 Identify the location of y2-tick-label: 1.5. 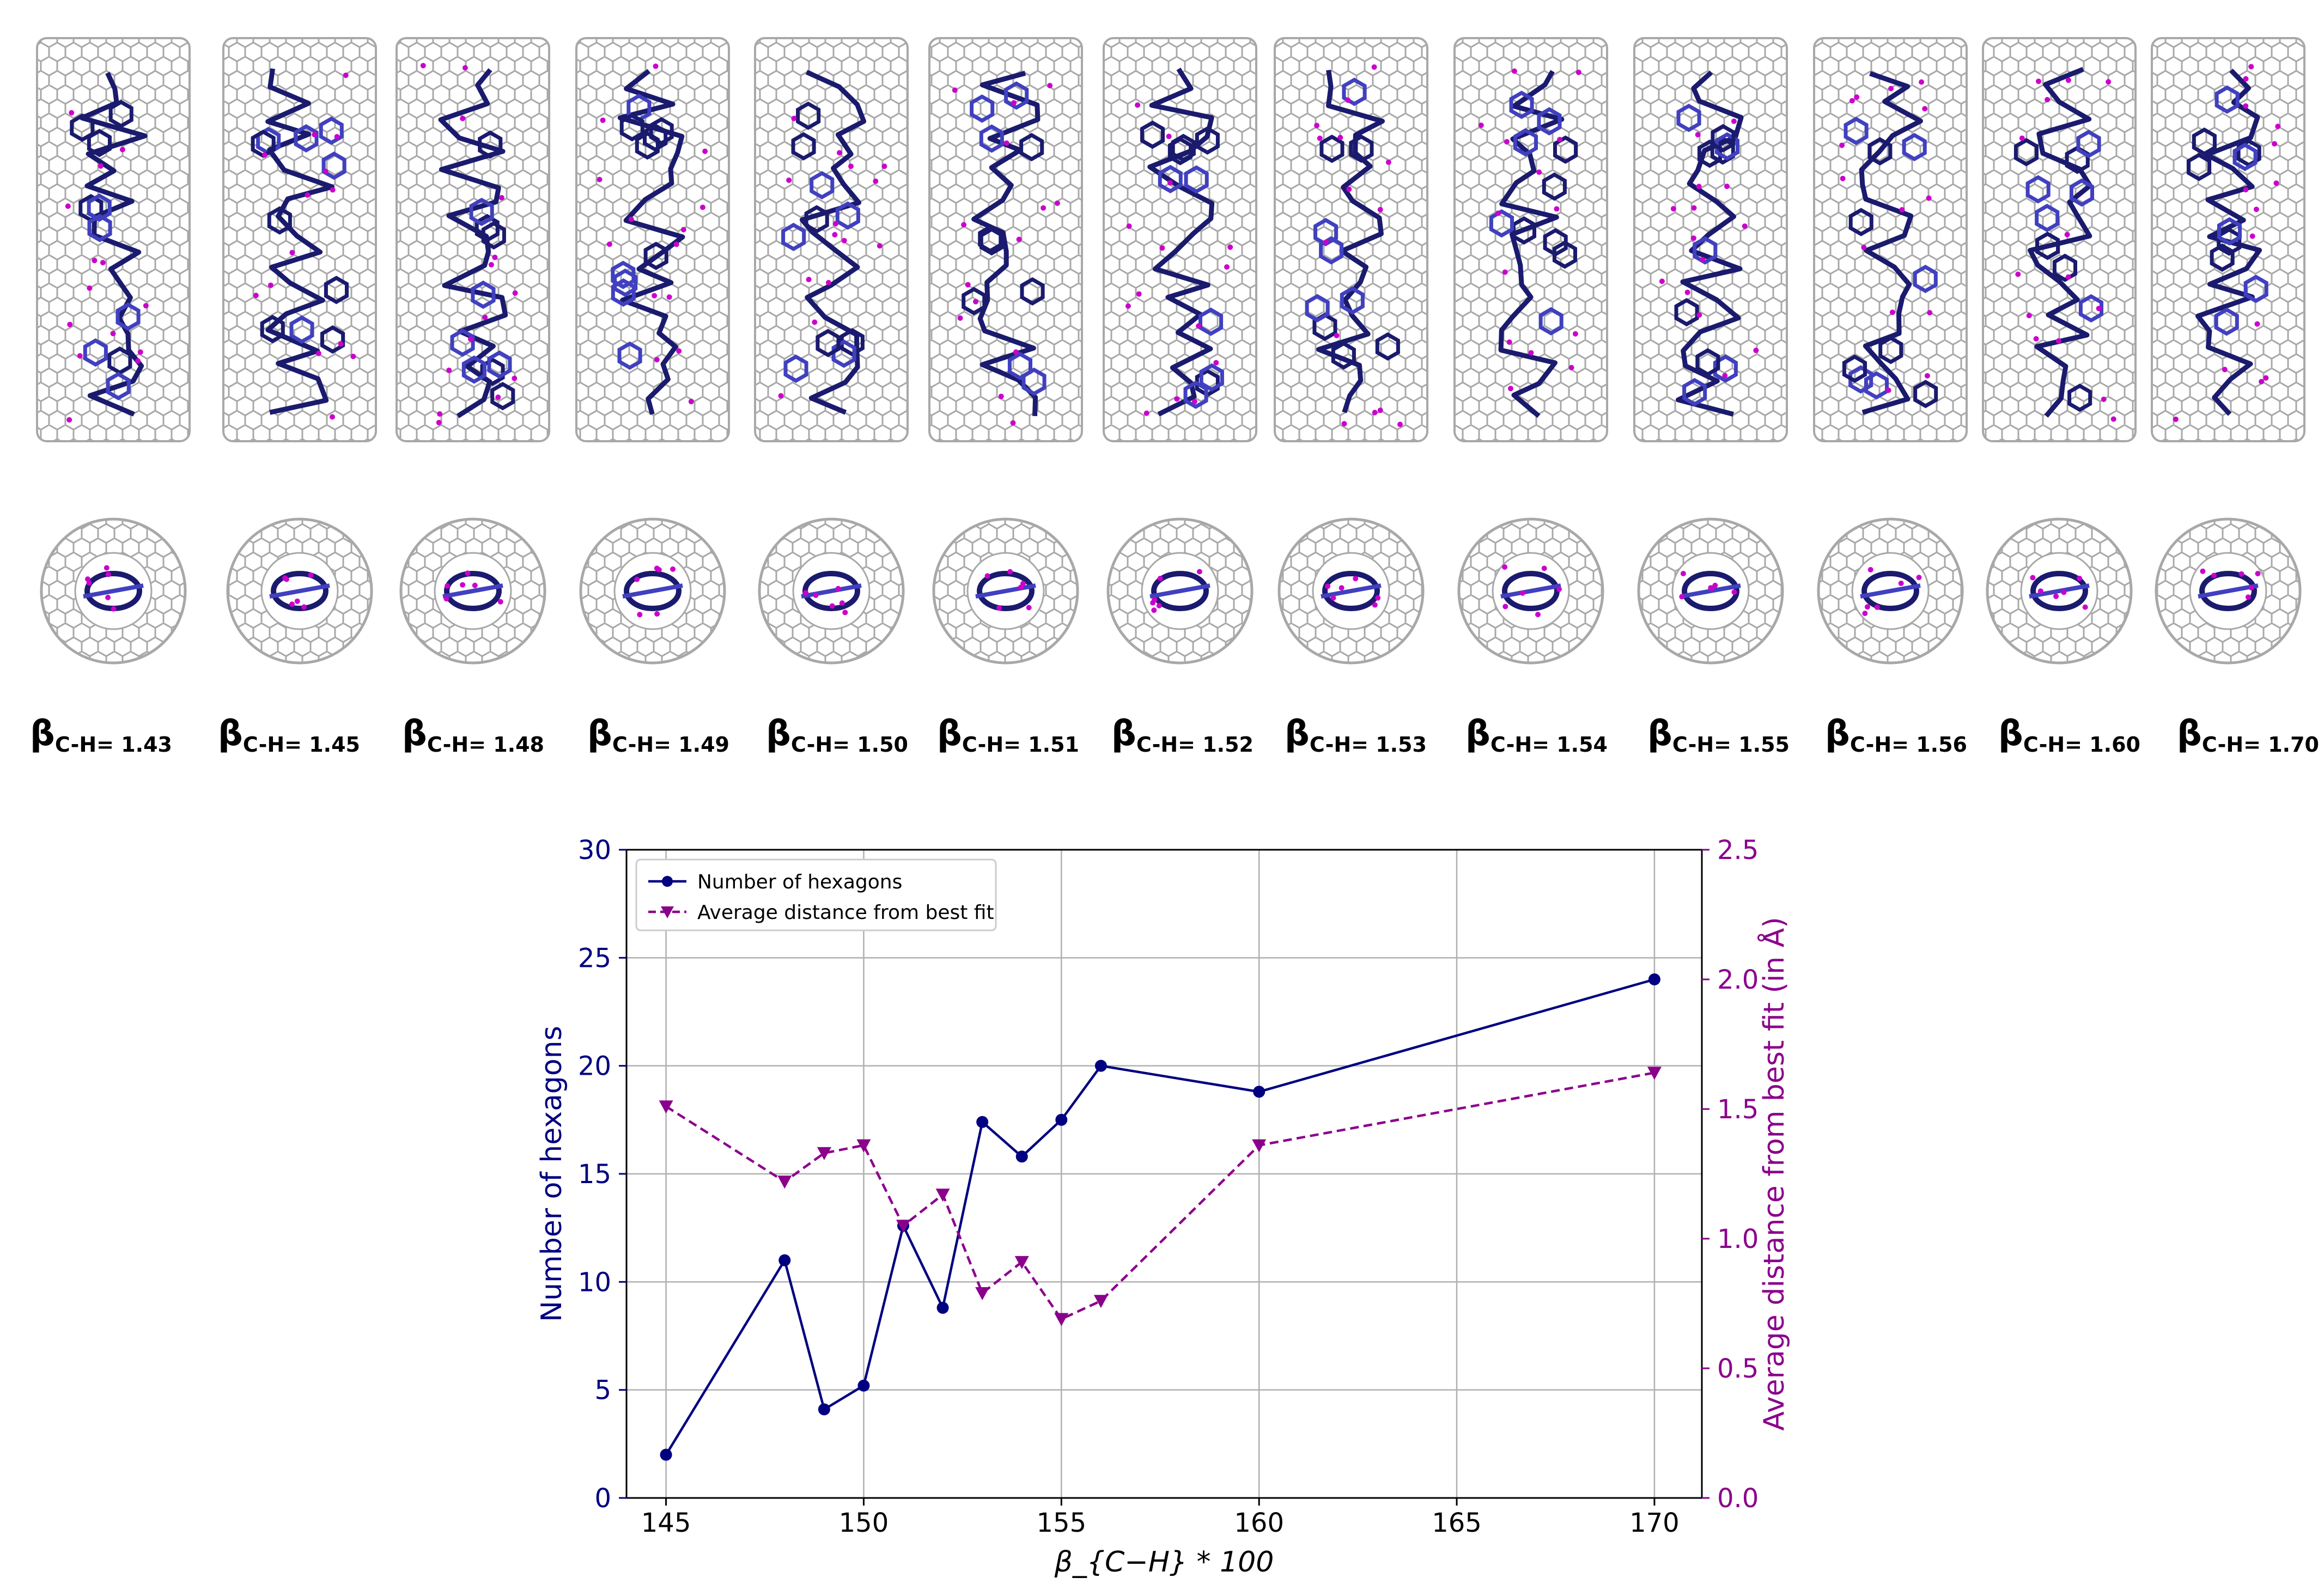
(1738, 1109).